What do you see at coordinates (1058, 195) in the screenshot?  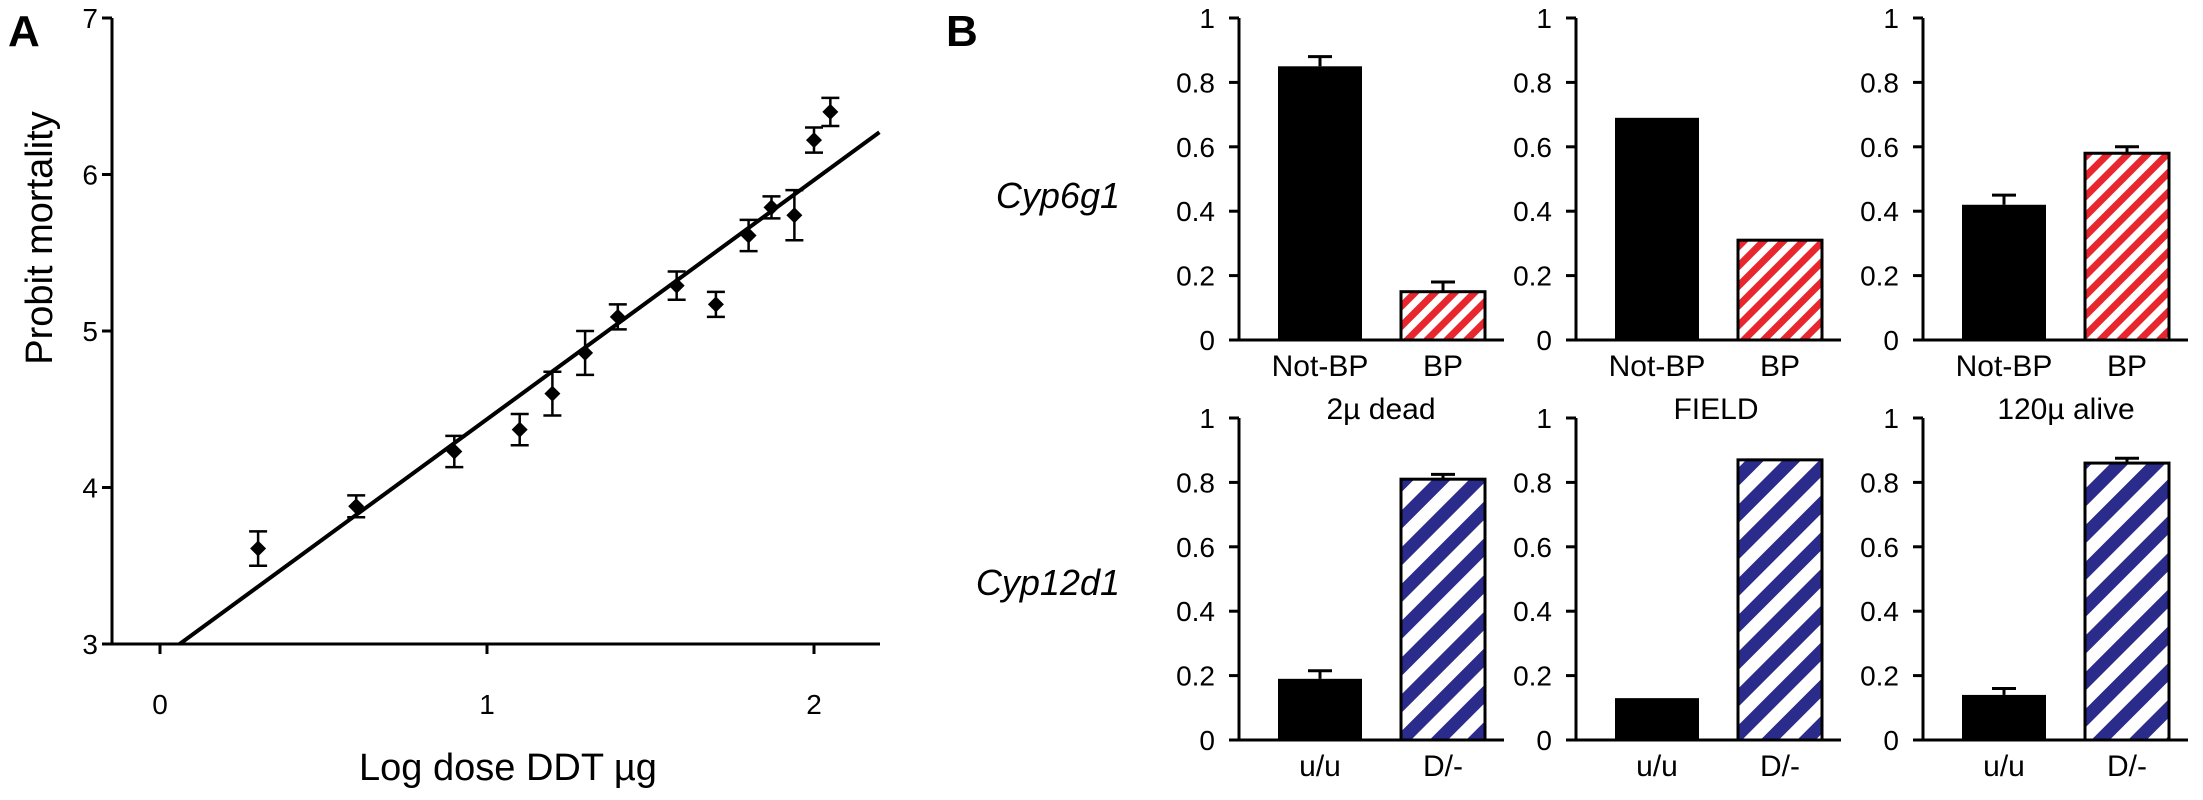 I see `row-label-cyp6g1: Cyp6g1` at bounding box center [1058, 195].